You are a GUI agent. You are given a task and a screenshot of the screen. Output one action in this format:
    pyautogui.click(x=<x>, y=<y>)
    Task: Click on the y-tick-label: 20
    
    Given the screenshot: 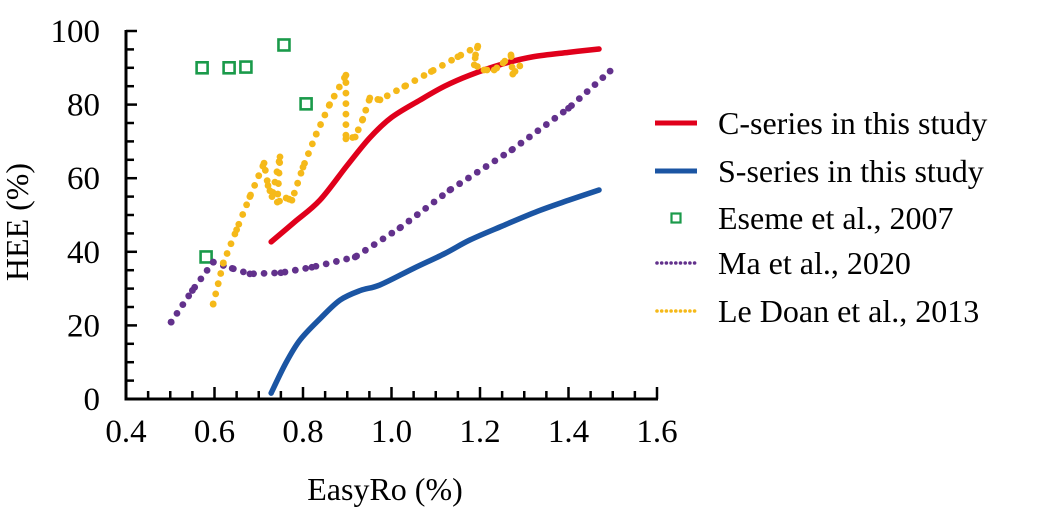 What is the action you would take?
    pyautogui.click(x=83, y=326)
    